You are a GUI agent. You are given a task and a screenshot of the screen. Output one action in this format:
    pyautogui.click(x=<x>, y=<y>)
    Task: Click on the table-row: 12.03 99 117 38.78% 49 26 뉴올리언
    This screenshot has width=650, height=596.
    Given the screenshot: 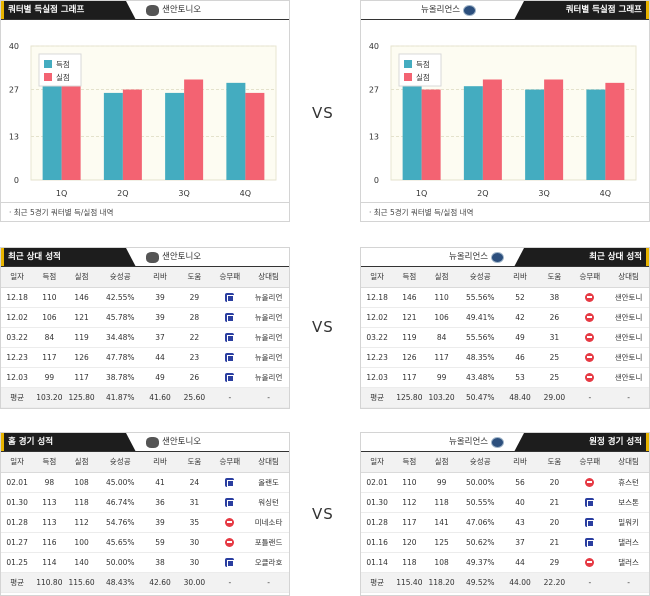 What is the action you would take?
    pyautogui.click(x=145, y=377)
    